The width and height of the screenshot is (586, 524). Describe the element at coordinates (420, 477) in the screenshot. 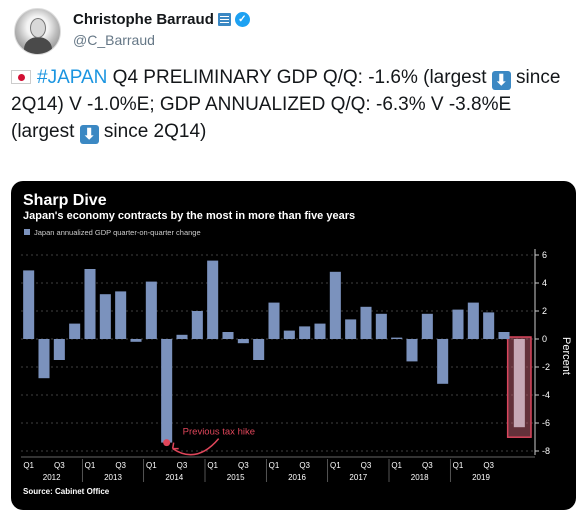

I see `x-year-label: 2018` at that location.